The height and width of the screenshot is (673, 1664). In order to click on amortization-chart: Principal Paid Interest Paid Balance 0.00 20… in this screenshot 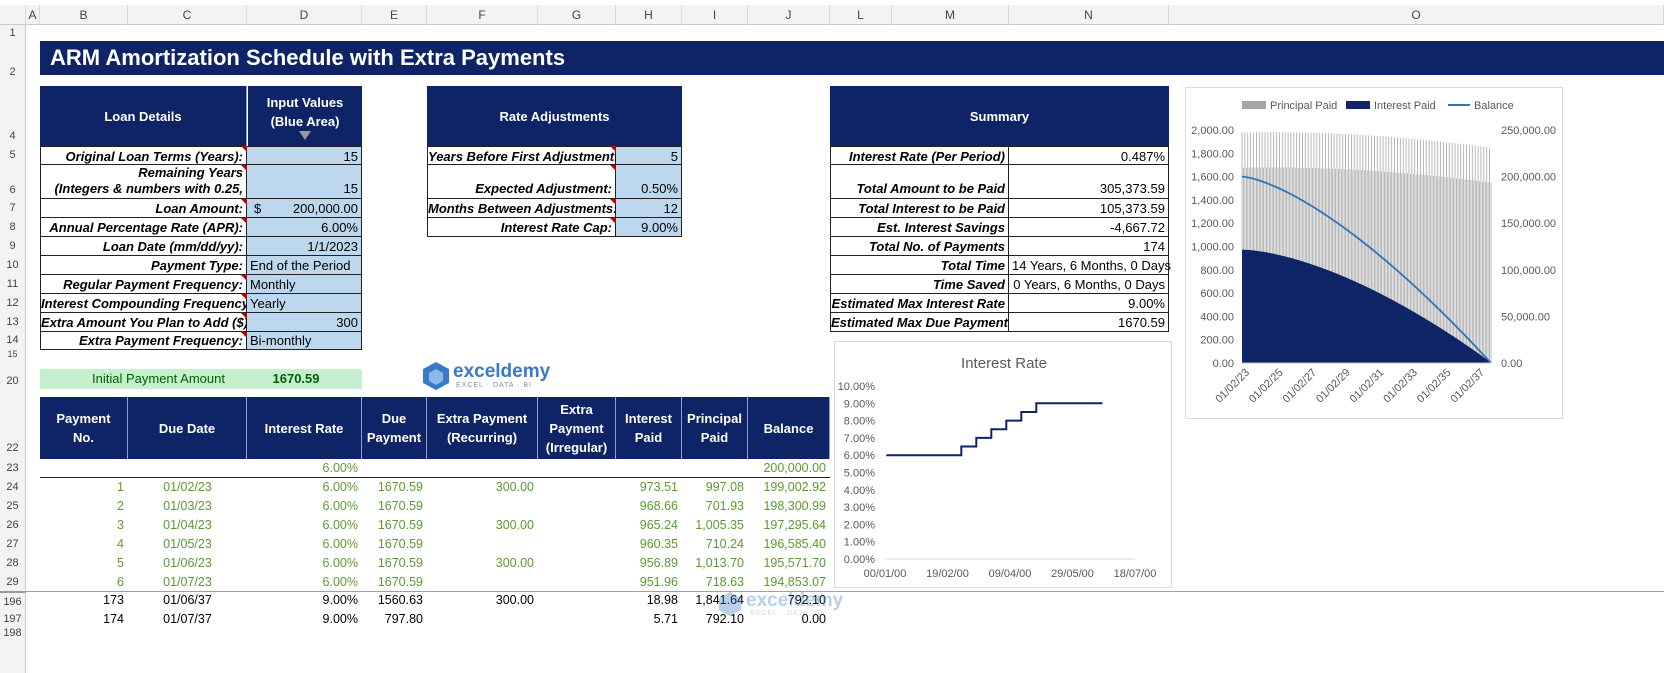, I will do `click(1374, 253)`.